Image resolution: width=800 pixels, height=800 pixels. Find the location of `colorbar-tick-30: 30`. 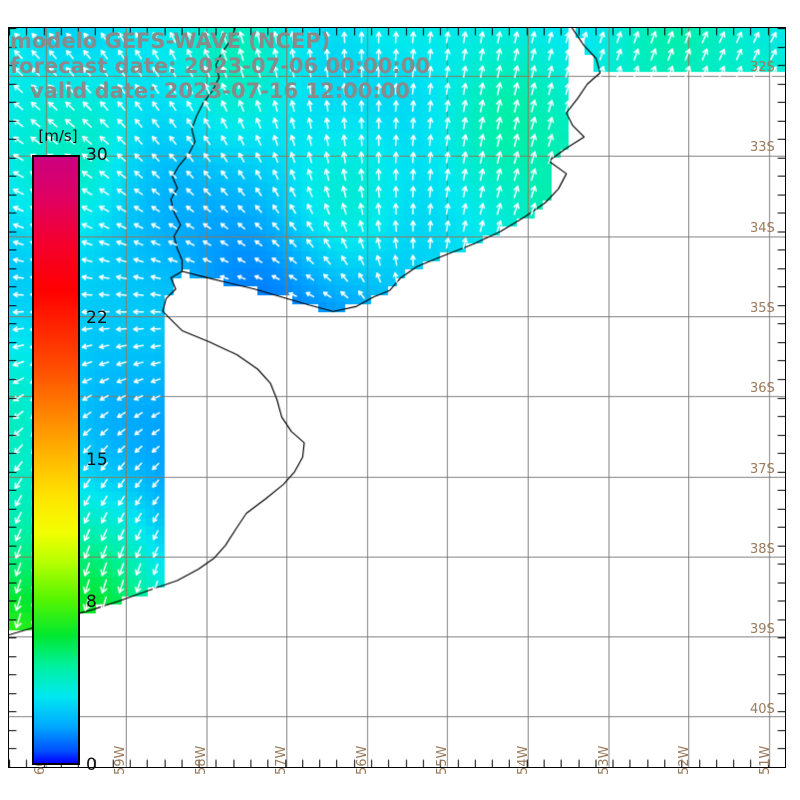

colorbar-tick-30: 30 is located at coordinates (97, 155).